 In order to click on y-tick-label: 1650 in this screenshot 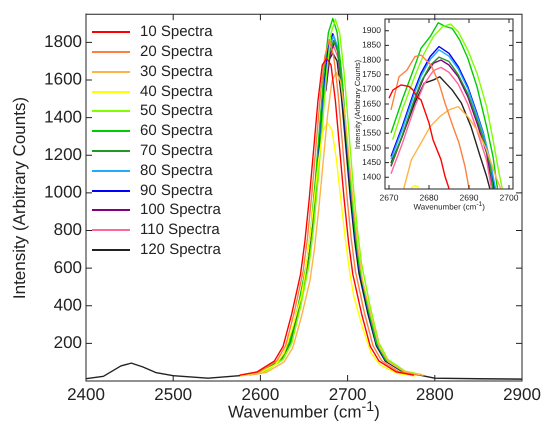, I will do `click(372, 103)`.